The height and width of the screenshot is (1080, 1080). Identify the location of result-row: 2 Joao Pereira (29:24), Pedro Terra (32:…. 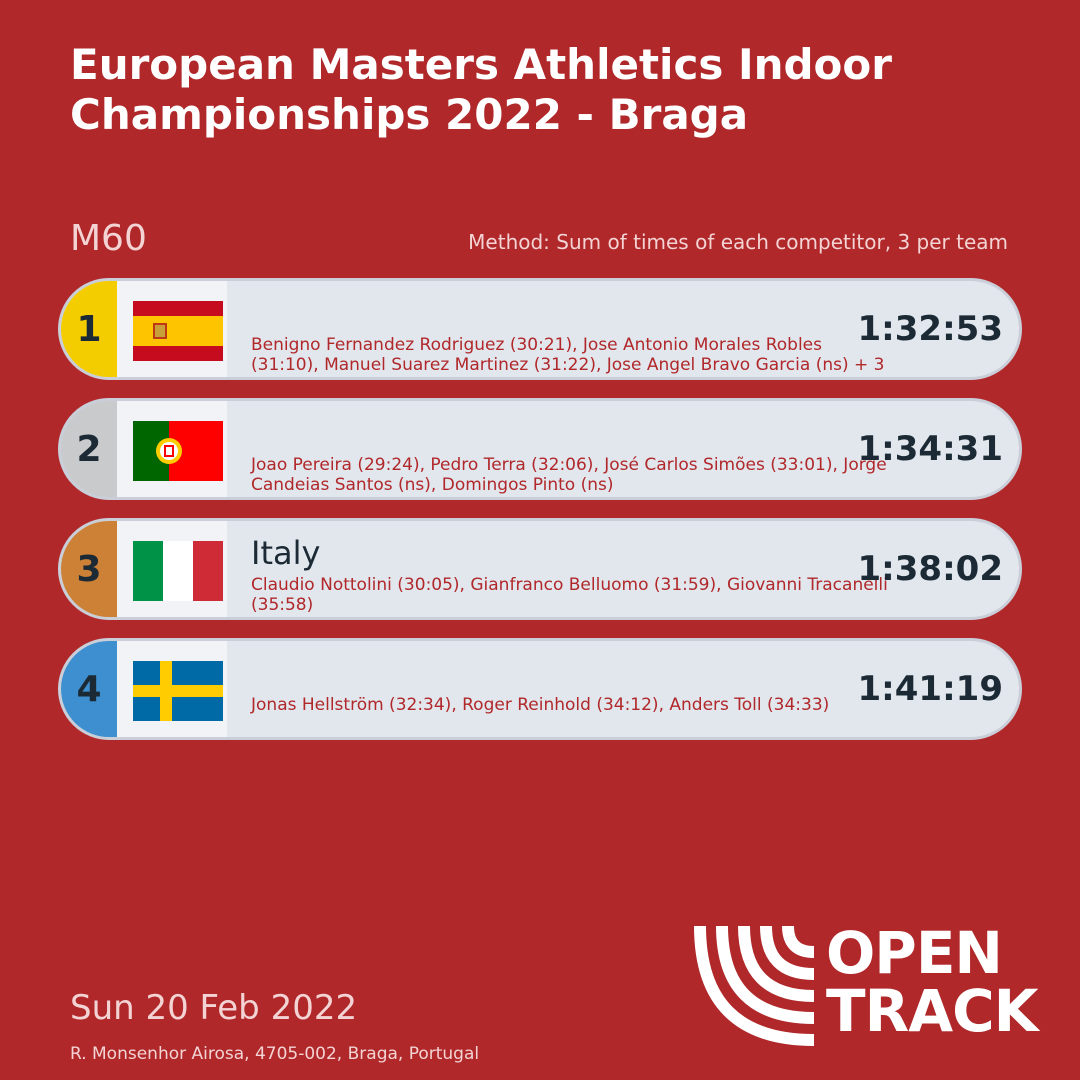
(540, 449).